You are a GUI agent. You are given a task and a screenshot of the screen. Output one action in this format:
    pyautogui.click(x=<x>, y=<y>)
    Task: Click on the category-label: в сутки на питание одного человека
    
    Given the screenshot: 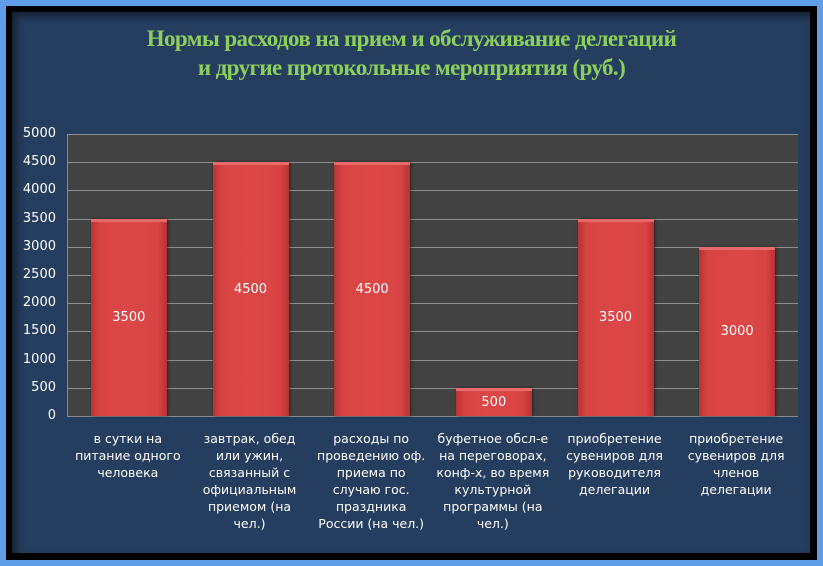 What is the action you would take?
    pyautogui.click(x=128, y=455)
    